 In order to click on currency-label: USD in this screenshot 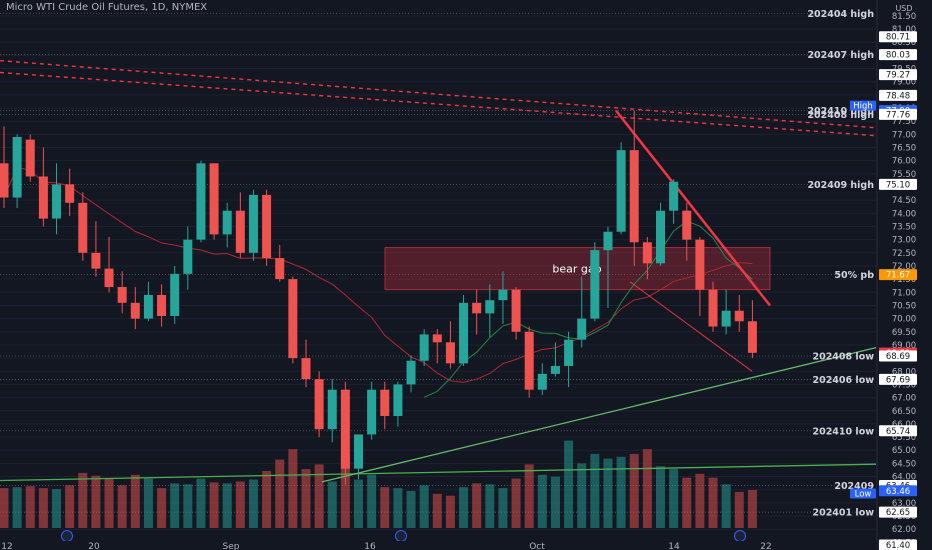, I will do `click(903, 8)`.